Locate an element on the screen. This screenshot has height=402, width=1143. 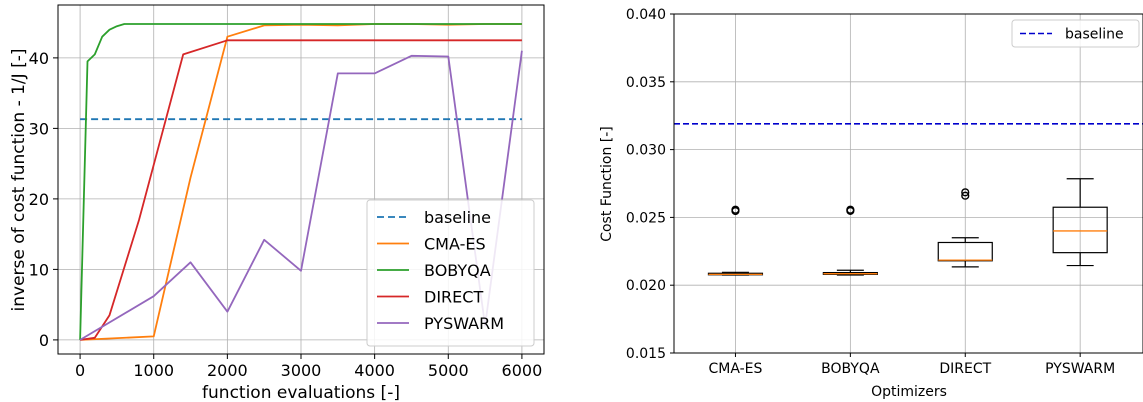
left-legend: baseline CMA-ES BOBYQA DIRECT PYSWARM is located at coordinates (450, 273).